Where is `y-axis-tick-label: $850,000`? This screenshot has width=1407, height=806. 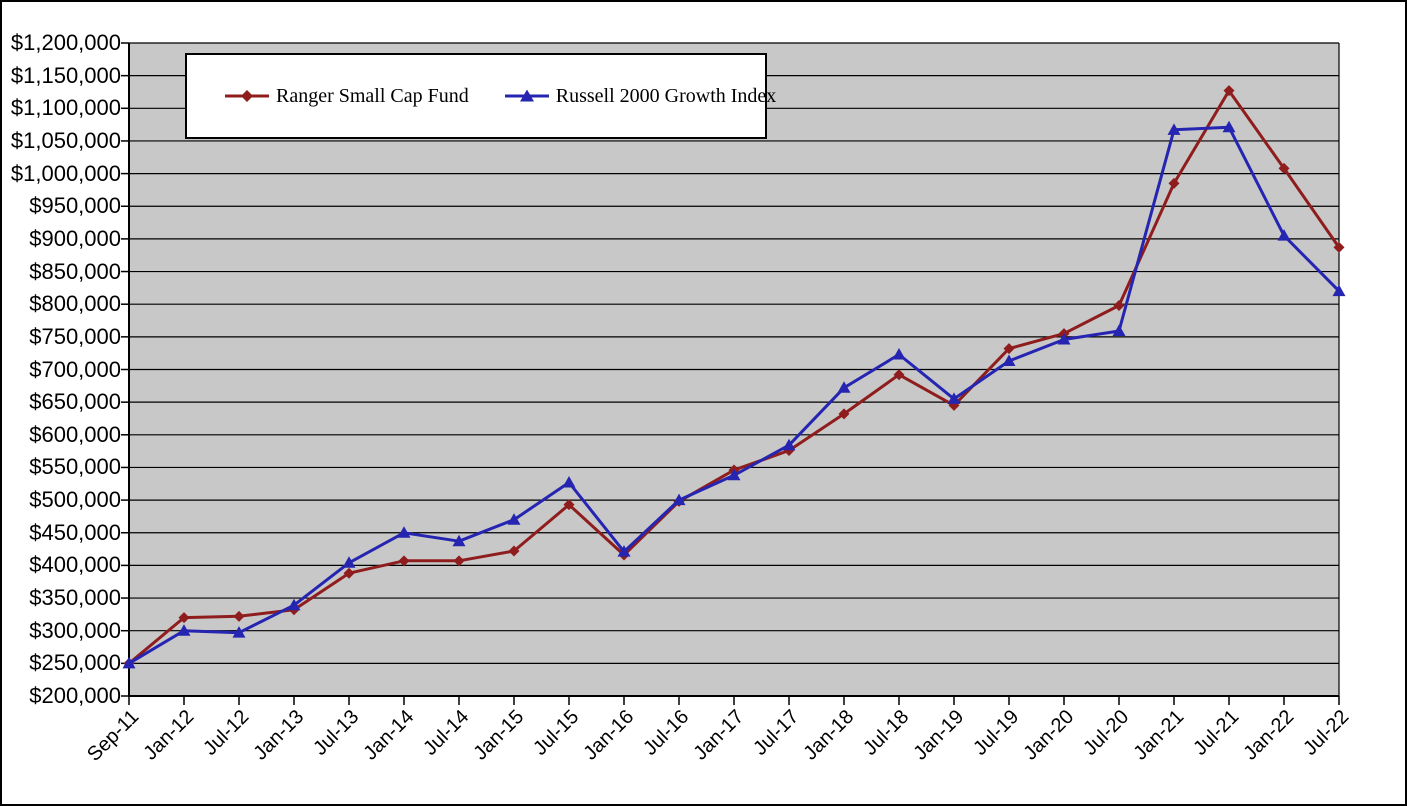 y-axis-tick-label: $850,000 is located at coordinates (75, 271).